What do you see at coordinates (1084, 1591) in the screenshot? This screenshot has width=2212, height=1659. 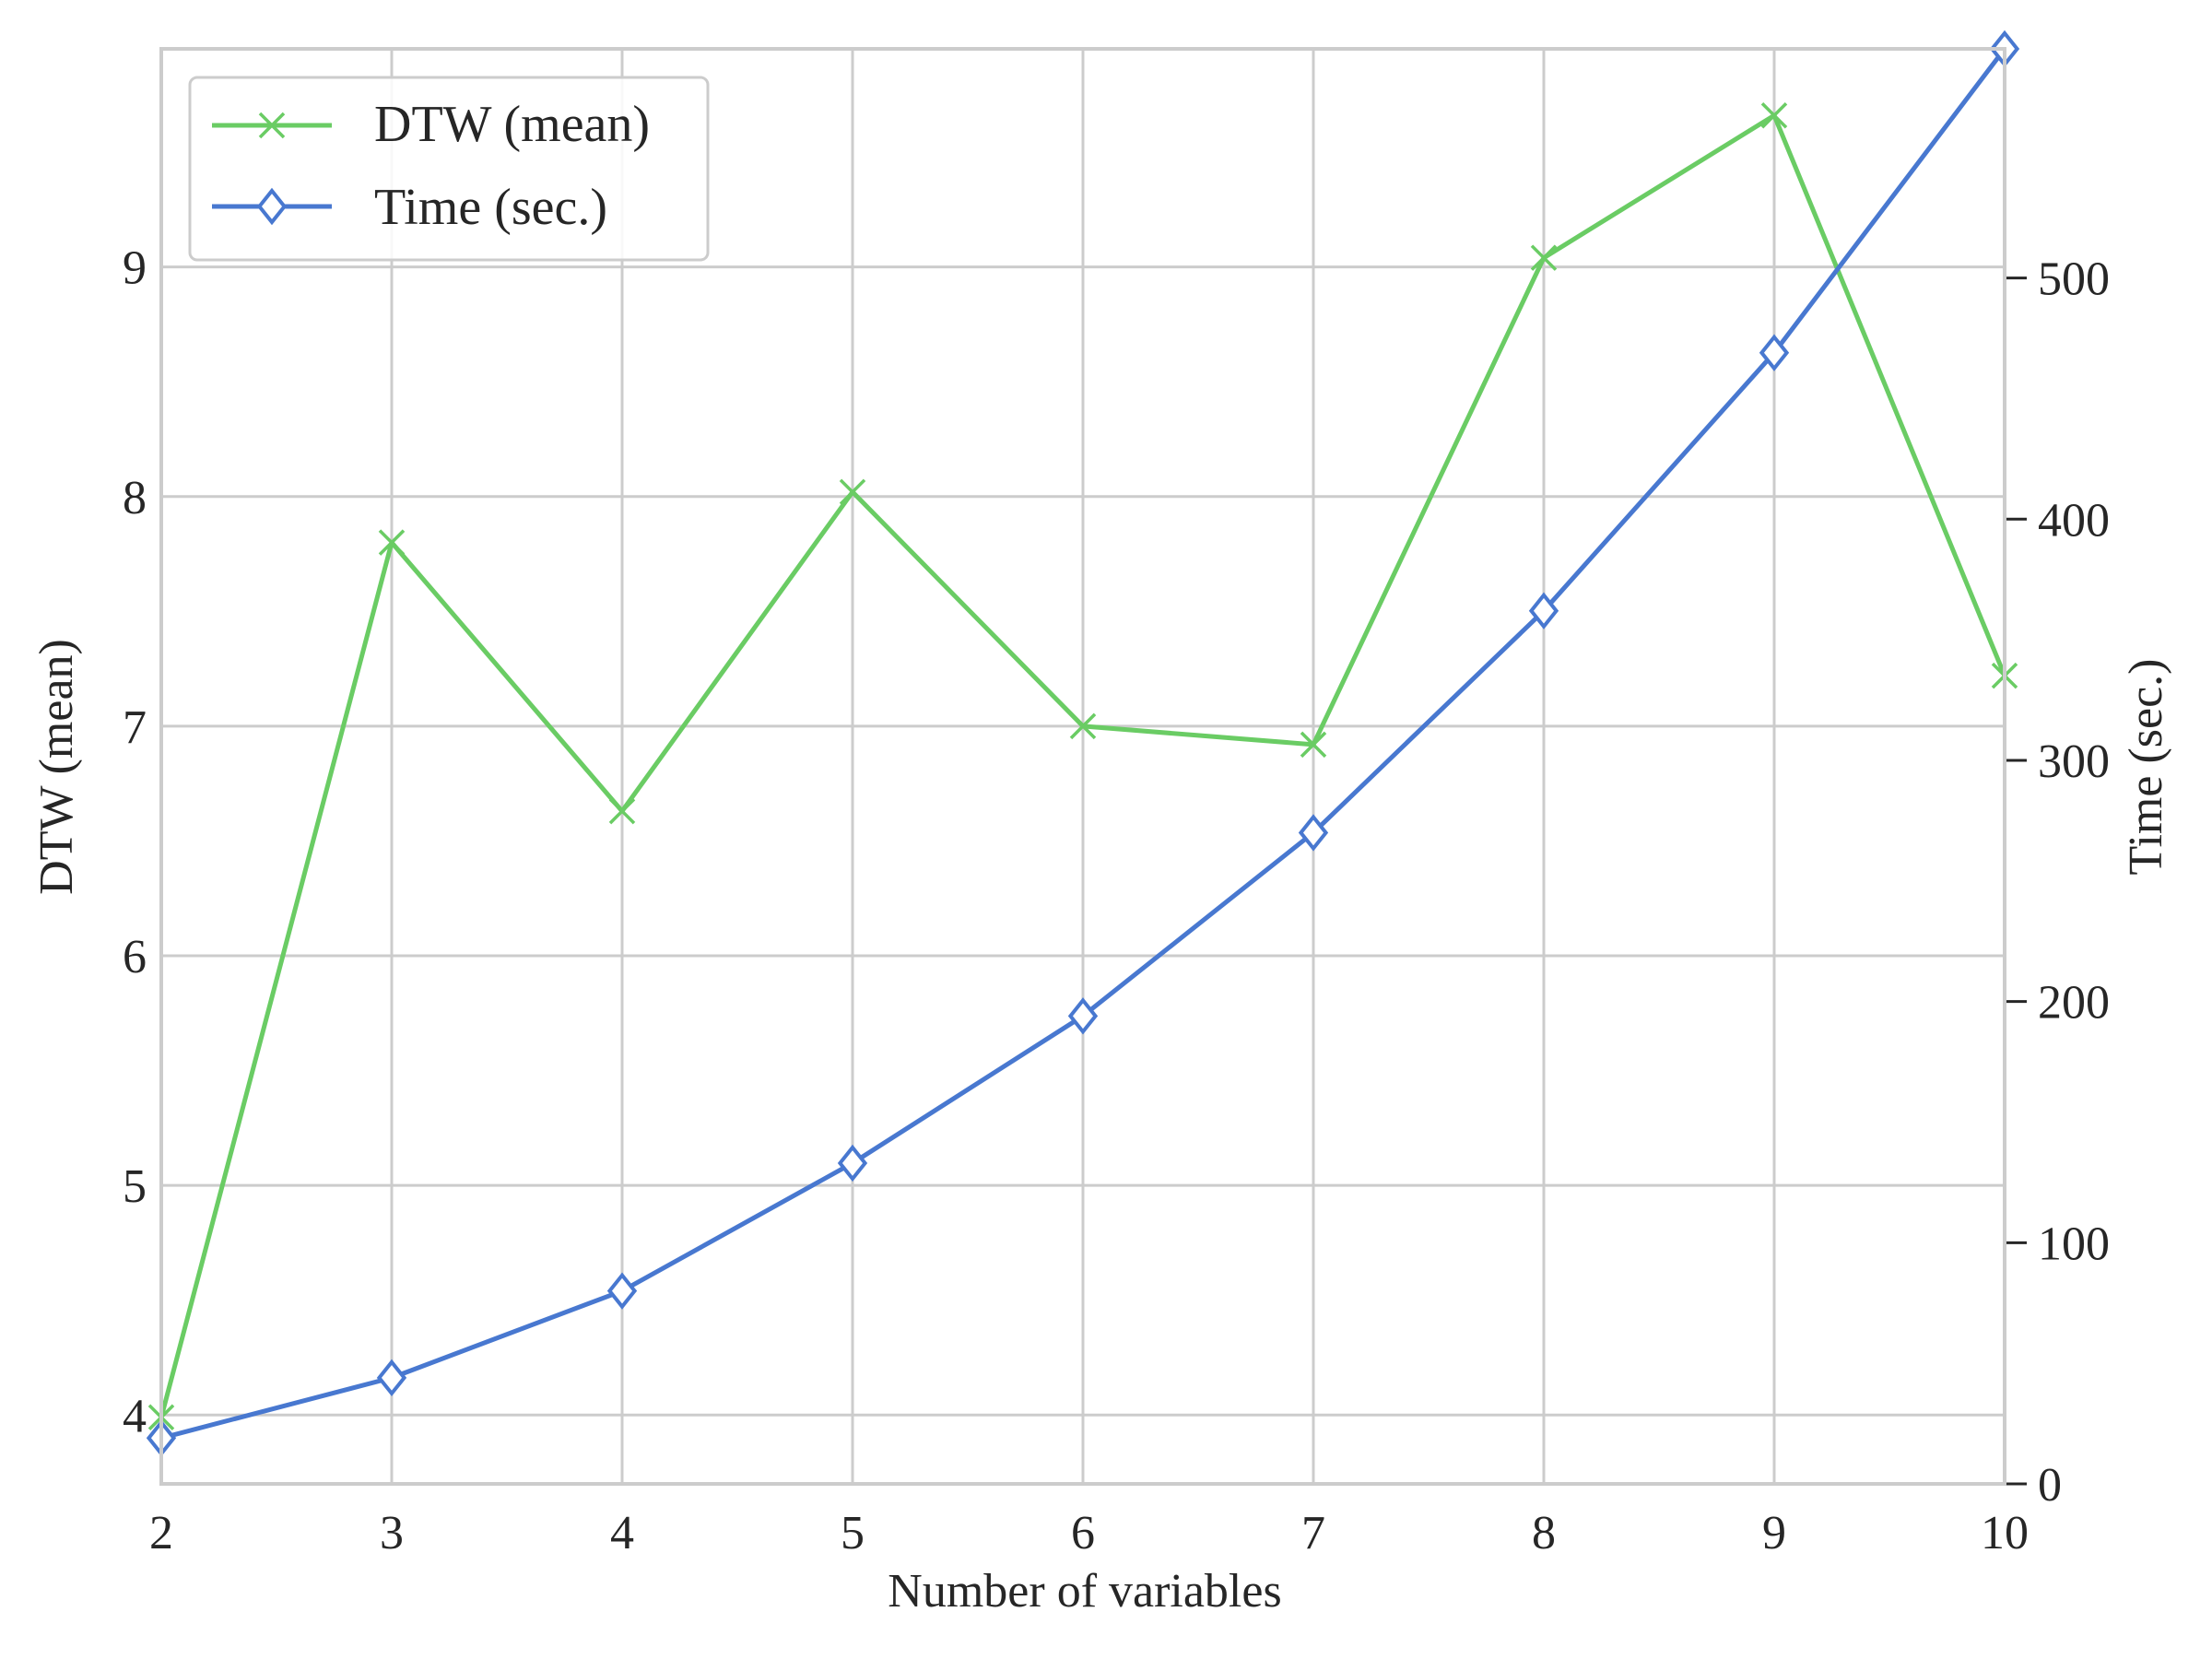 I see `x-axis-label: Number of variables` at bounding box center [1084, 1591].